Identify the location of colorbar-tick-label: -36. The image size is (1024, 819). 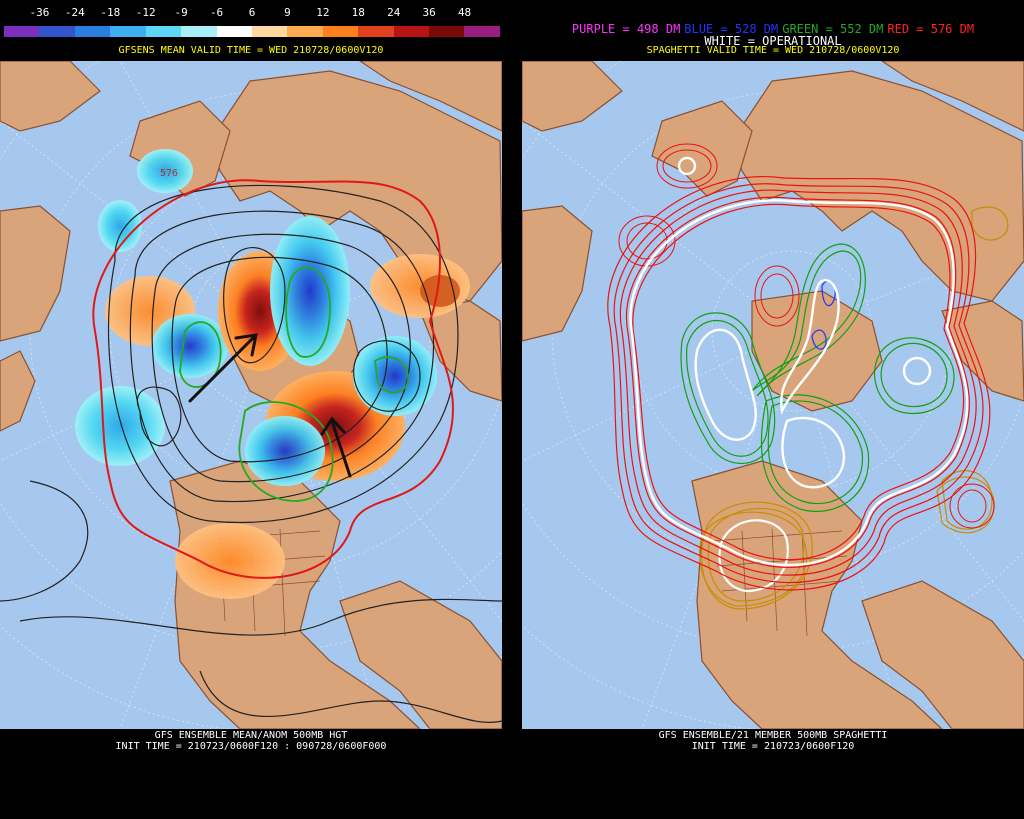
(39, 12).